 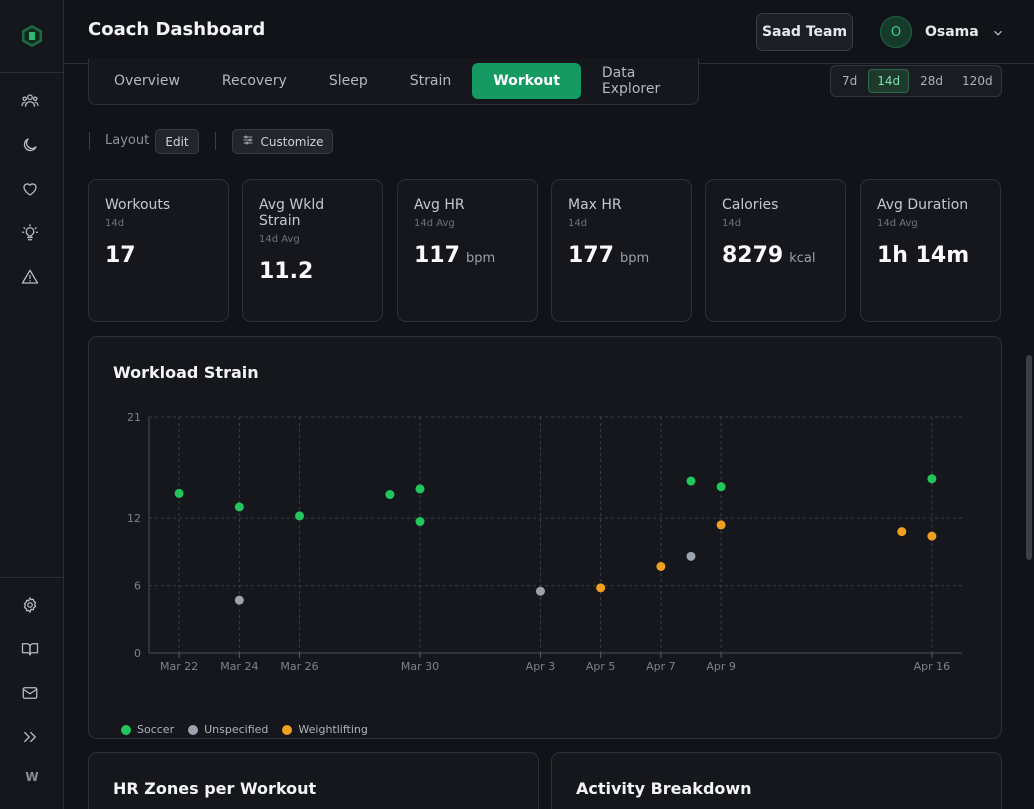 I want to click on legend-item-soccer: Soccer, so click(x=147, y=729).